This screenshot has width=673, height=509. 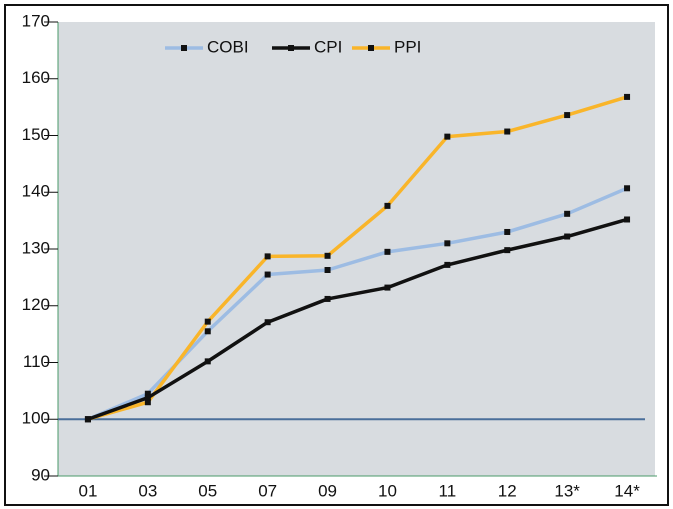 I want to click on y-tick-label: 150, so click(x=36, y=134).